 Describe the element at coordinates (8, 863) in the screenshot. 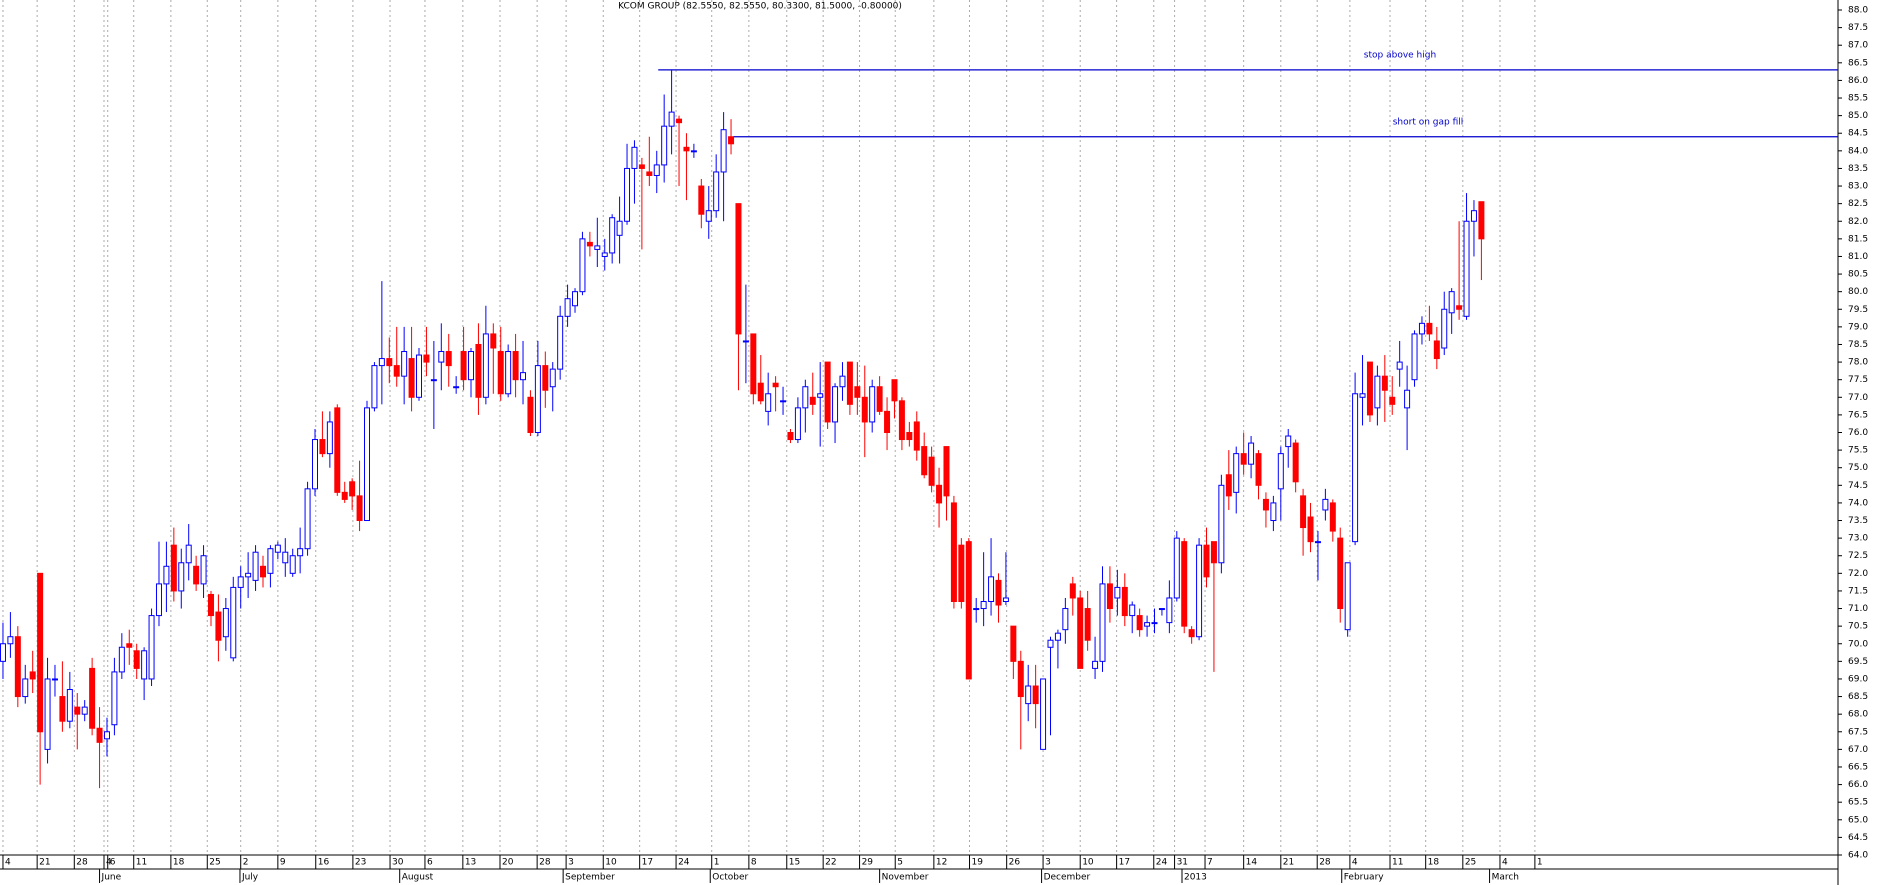

I see `x-tick-label: 4` at that location.